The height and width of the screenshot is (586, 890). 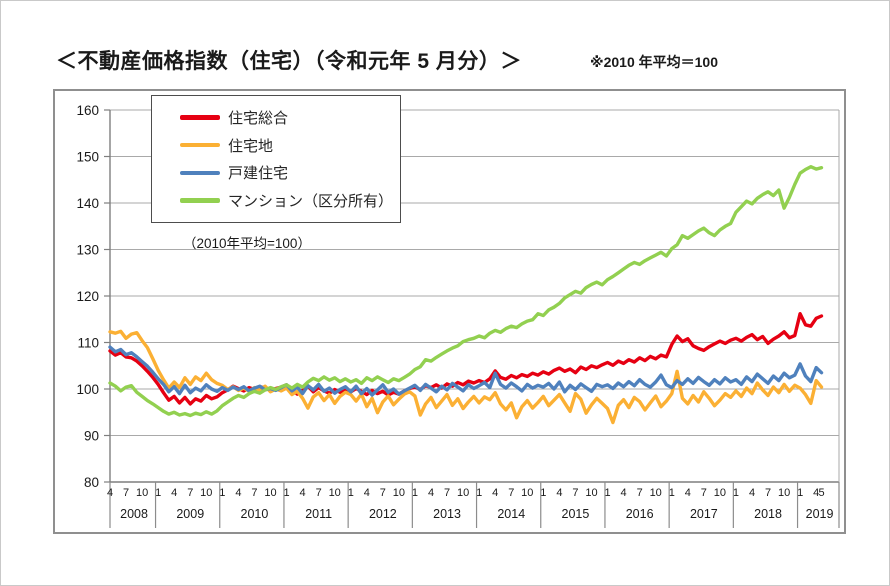 I want to click on legend-item-detached: 戸建住宅, so click(x=285, y=172).